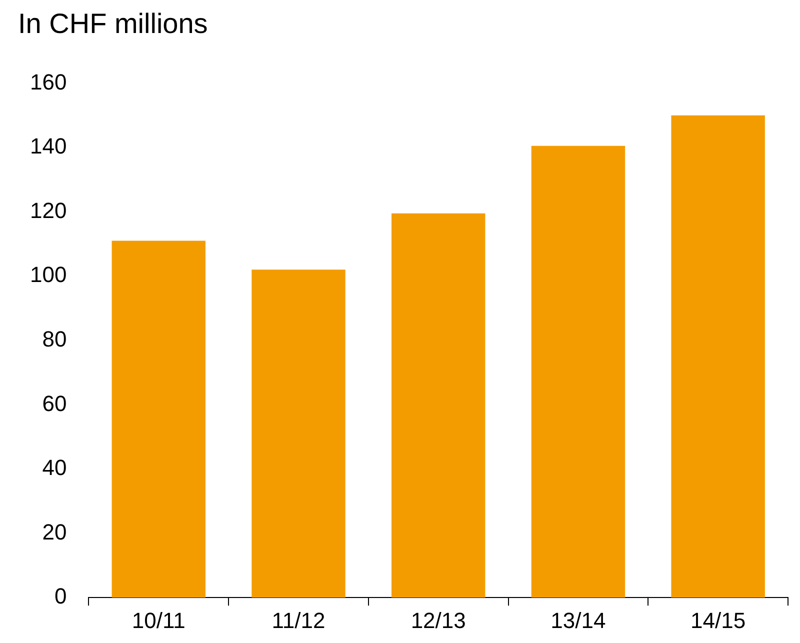 This screenshot has width=800, height=643. I want to click on y-tick-label: 80, so click(54, 339).